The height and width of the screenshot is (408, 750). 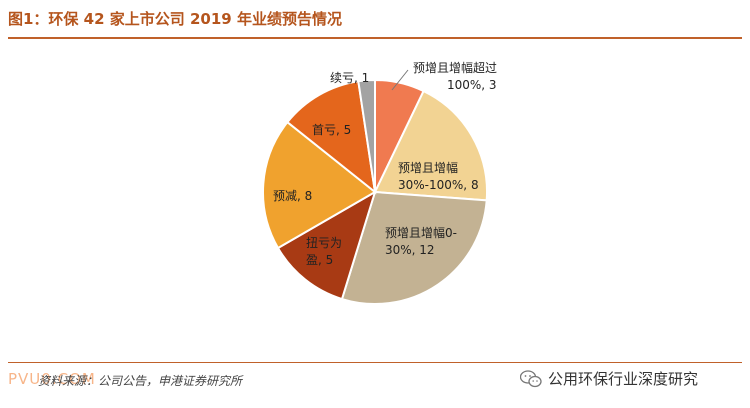 What do you see at coordinates (623, 379) in the screenshot?
I see `wechat-account-name: 公用环保行业深度研究` at bounding box center [623, 379].